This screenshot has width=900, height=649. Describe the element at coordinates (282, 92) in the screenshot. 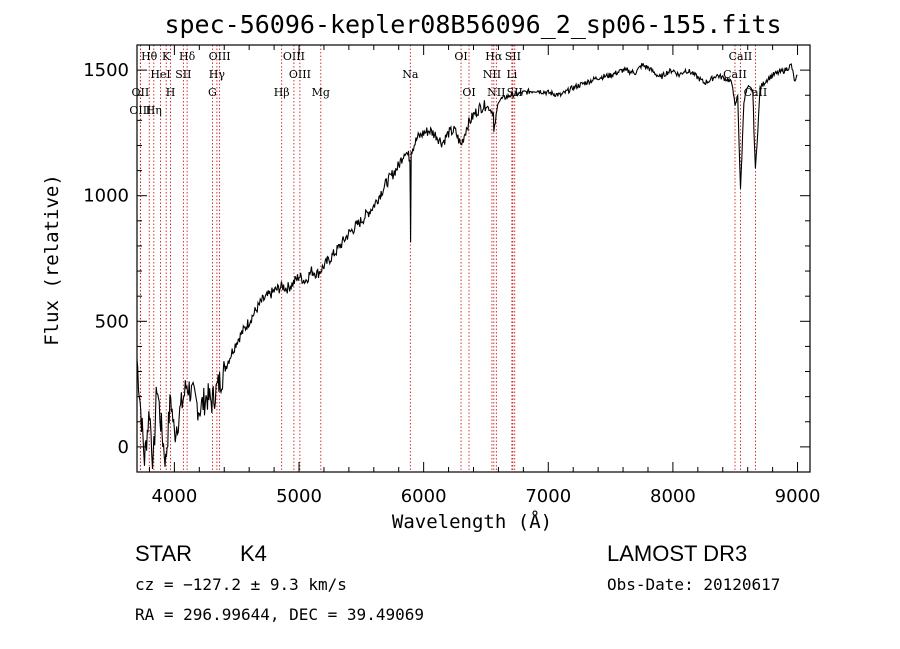

I see `spectral-line-label: Hβ` at that location.